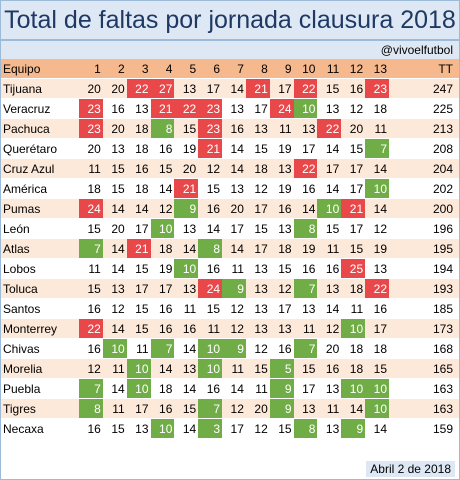 The height and width of the screenshot is (480, 460). Describe the element at coordinates (353, 268) in the screenshot. I see `cell: 25` at that location.